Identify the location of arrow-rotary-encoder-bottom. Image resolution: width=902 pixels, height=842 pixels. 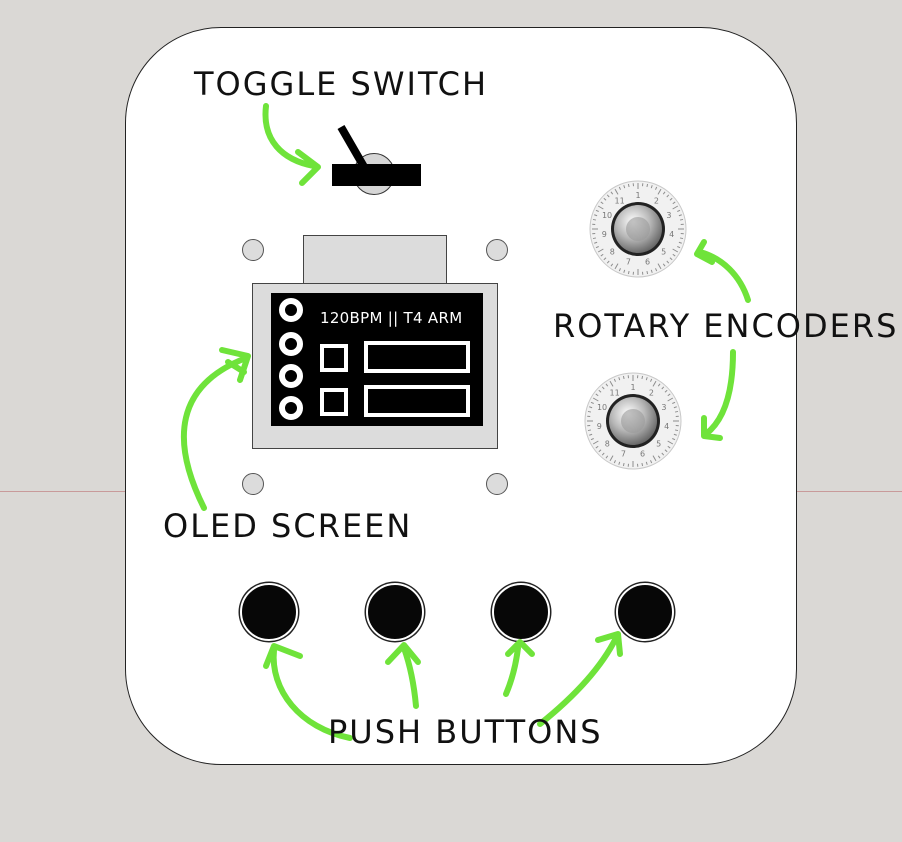
(719, 393).